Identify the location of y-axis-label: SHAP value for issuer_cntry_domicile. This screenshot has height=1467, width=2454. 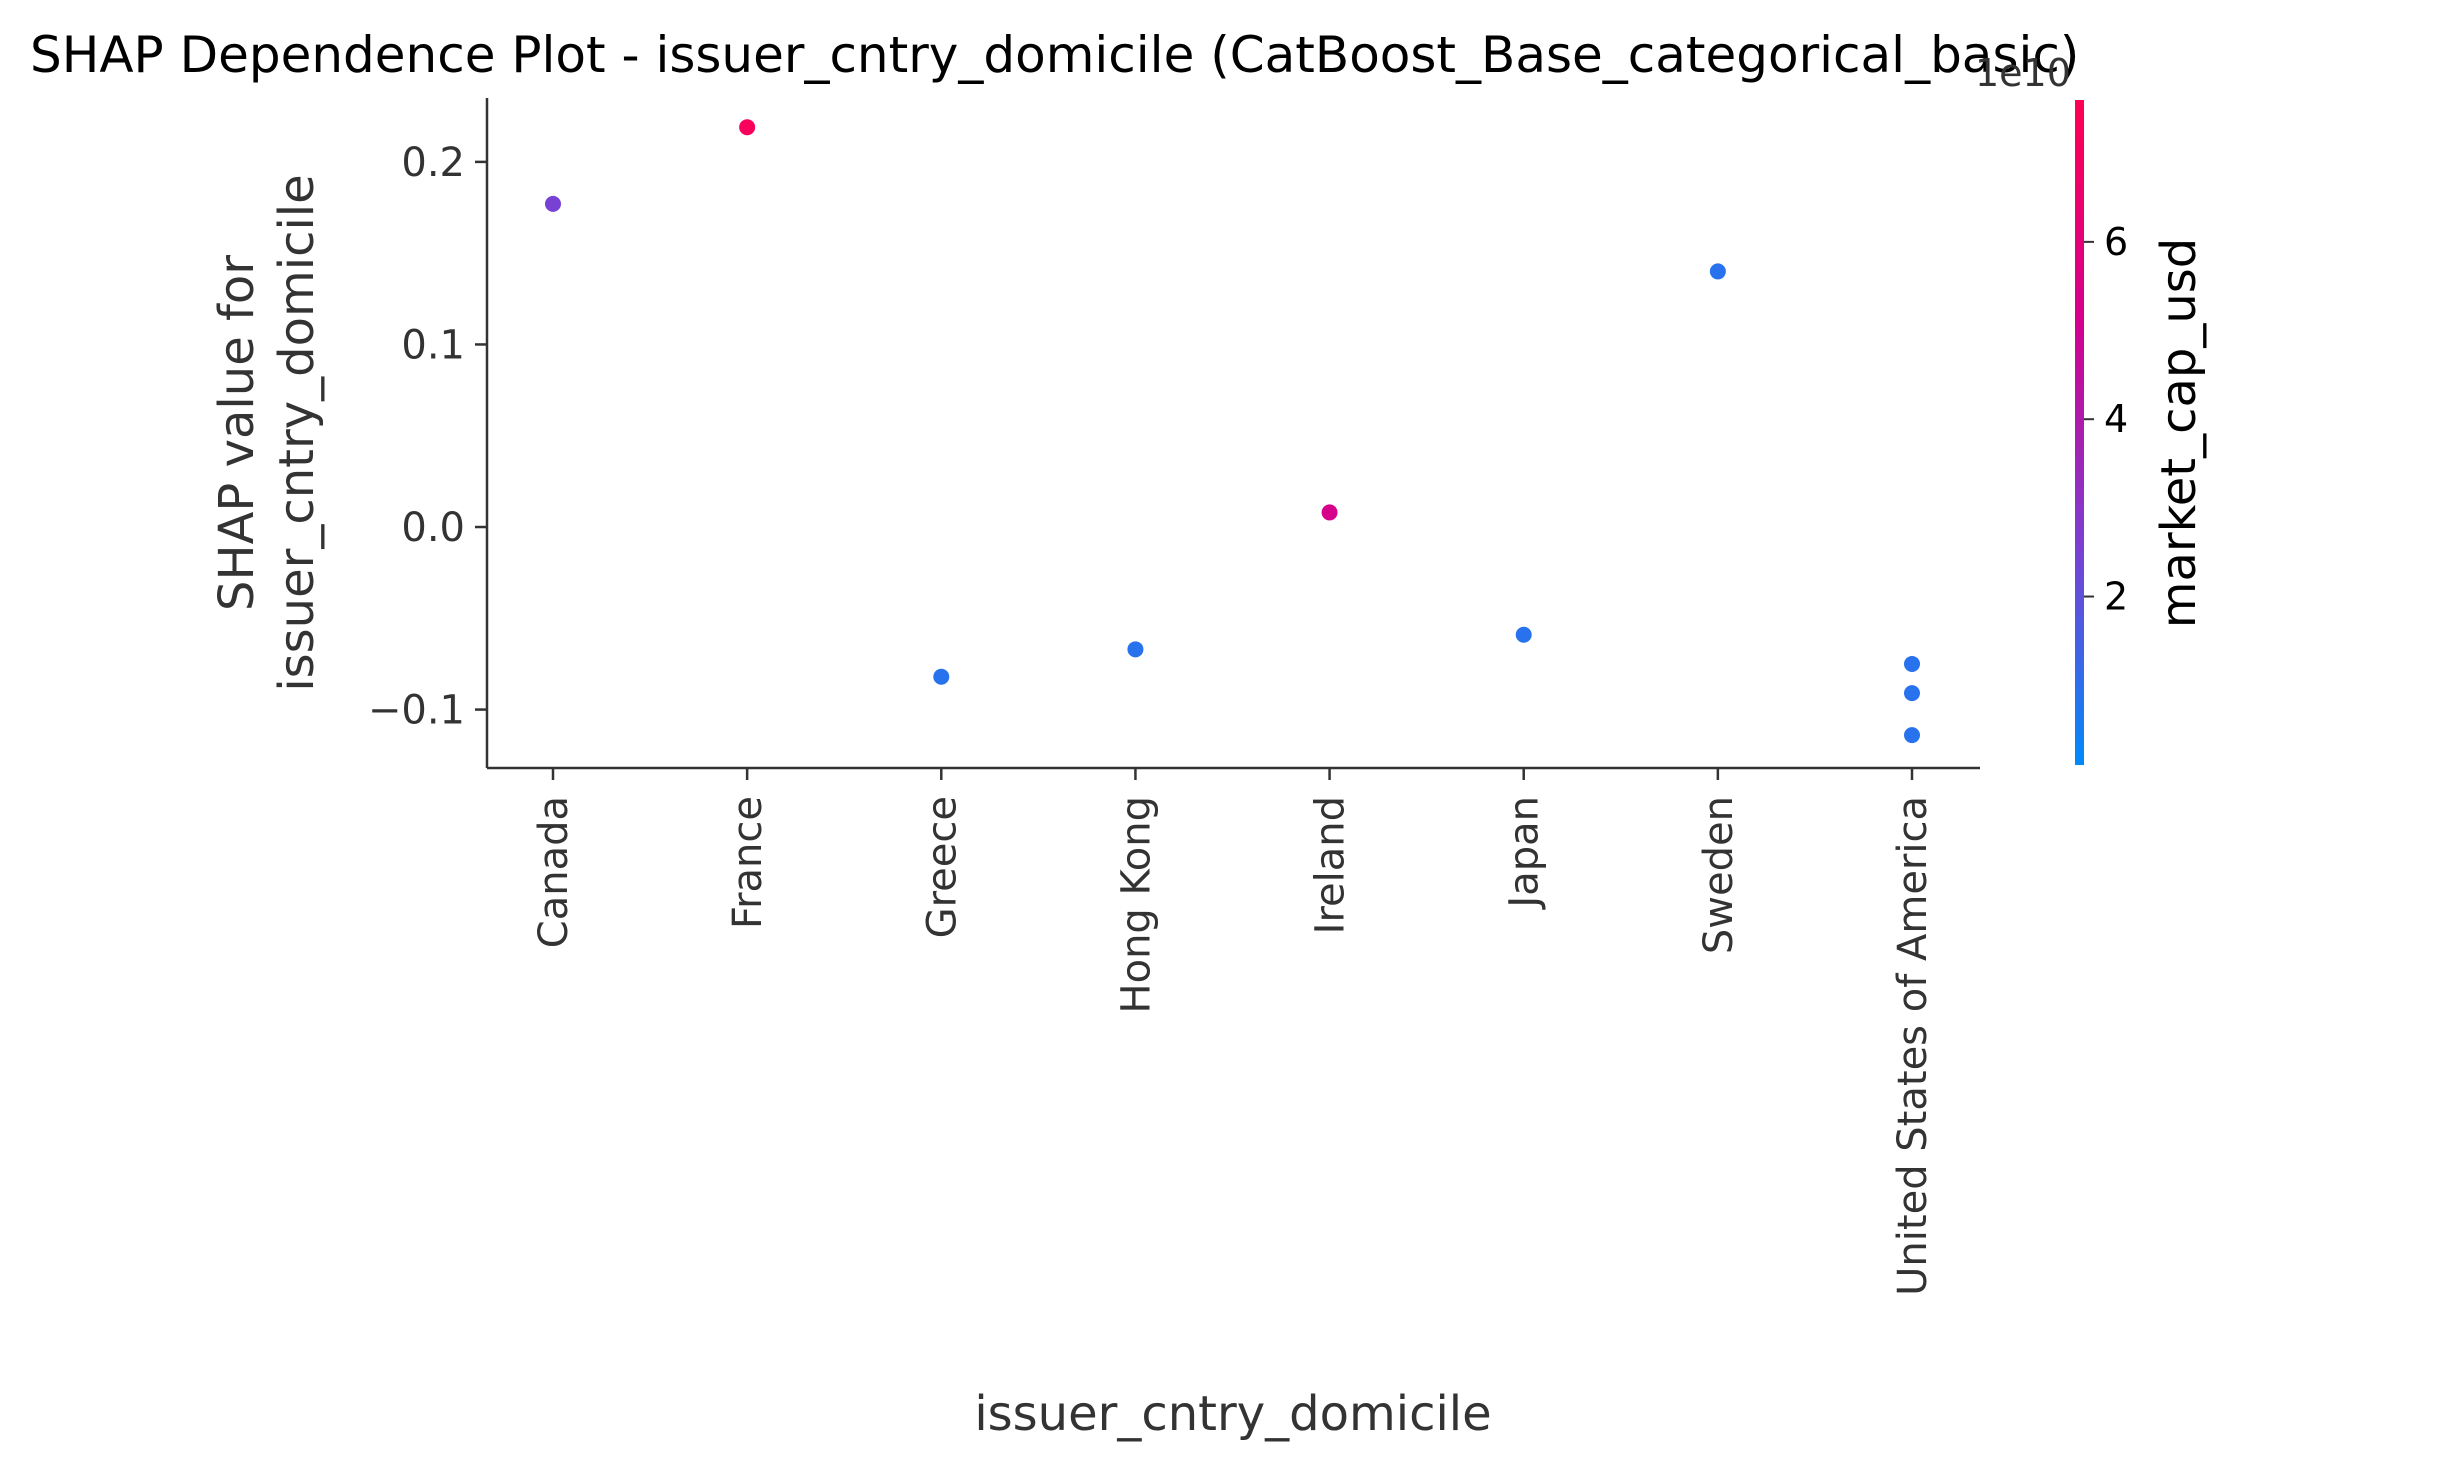
(267, 432).